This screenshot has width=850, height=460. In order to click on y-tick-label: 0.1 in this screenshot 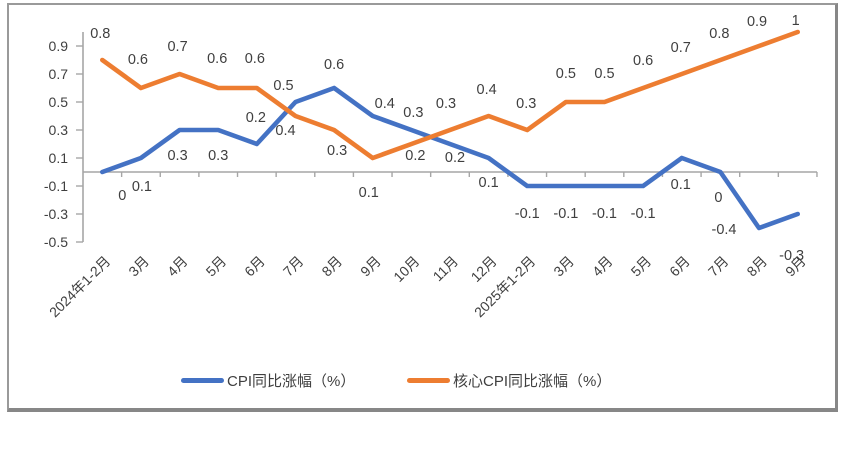, I will do `click(59, 158)`.